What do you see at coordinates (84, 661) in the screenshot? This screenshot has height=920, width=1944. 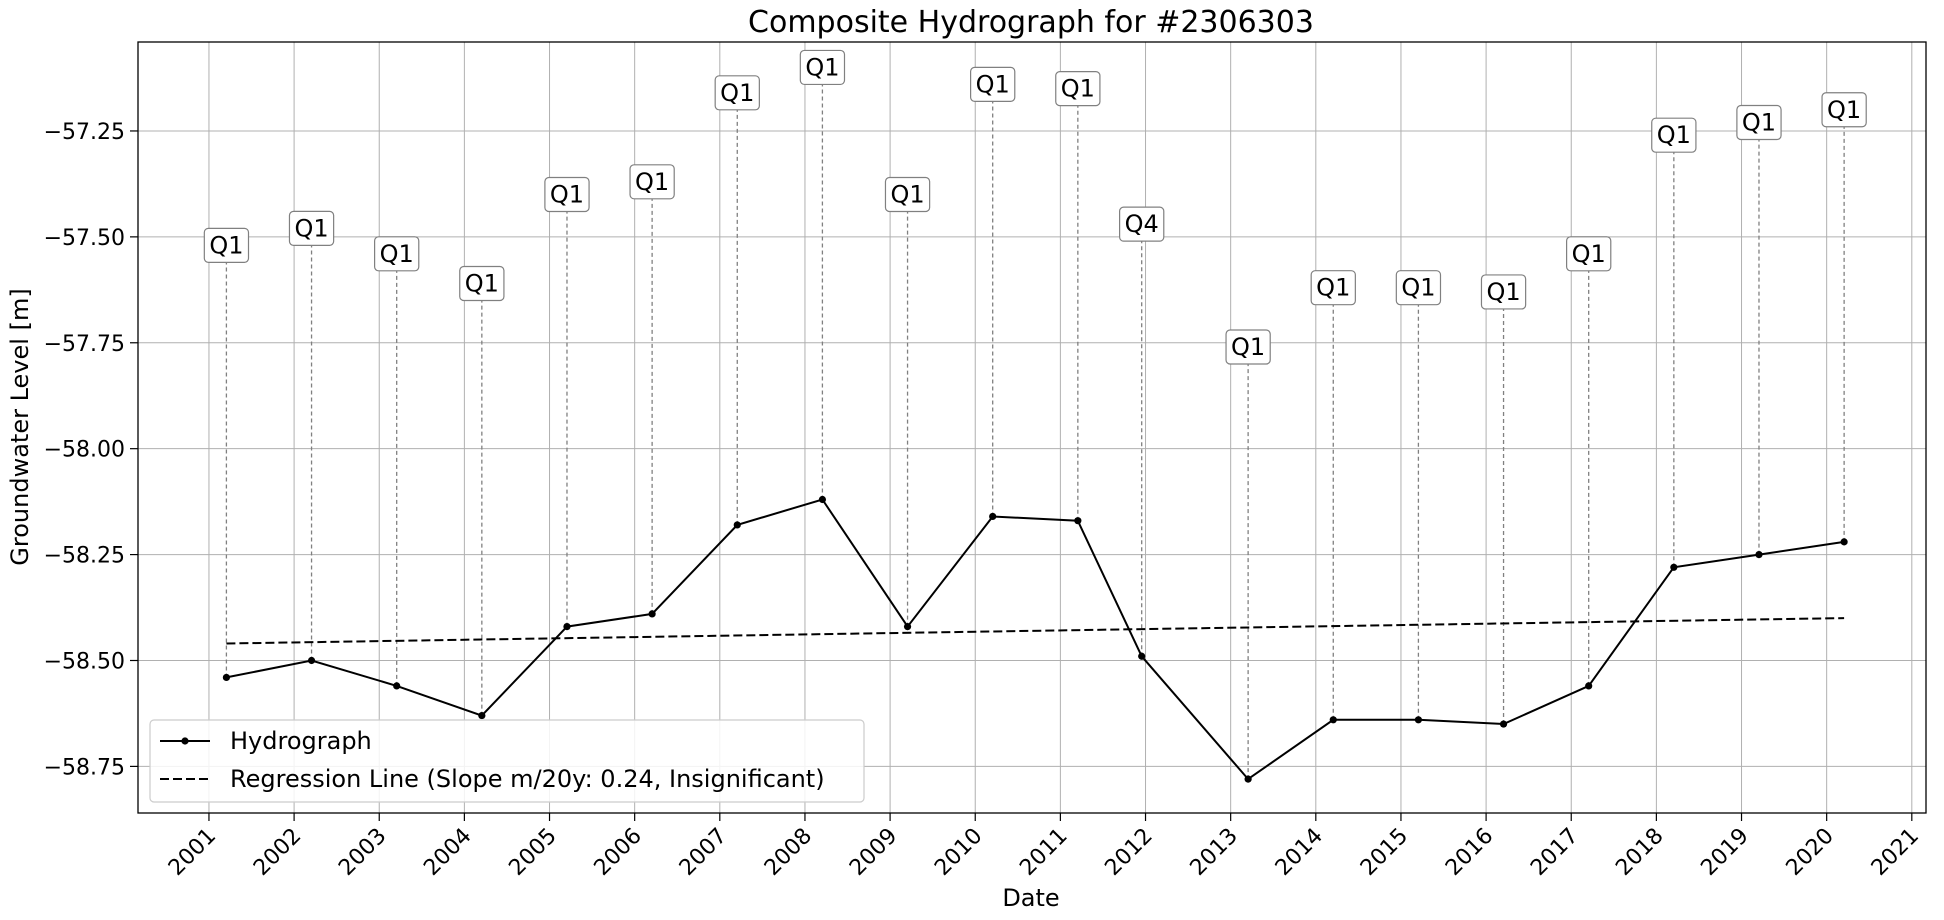 I see `y-tick-label: −58.50` at bounding box center [84, 661].